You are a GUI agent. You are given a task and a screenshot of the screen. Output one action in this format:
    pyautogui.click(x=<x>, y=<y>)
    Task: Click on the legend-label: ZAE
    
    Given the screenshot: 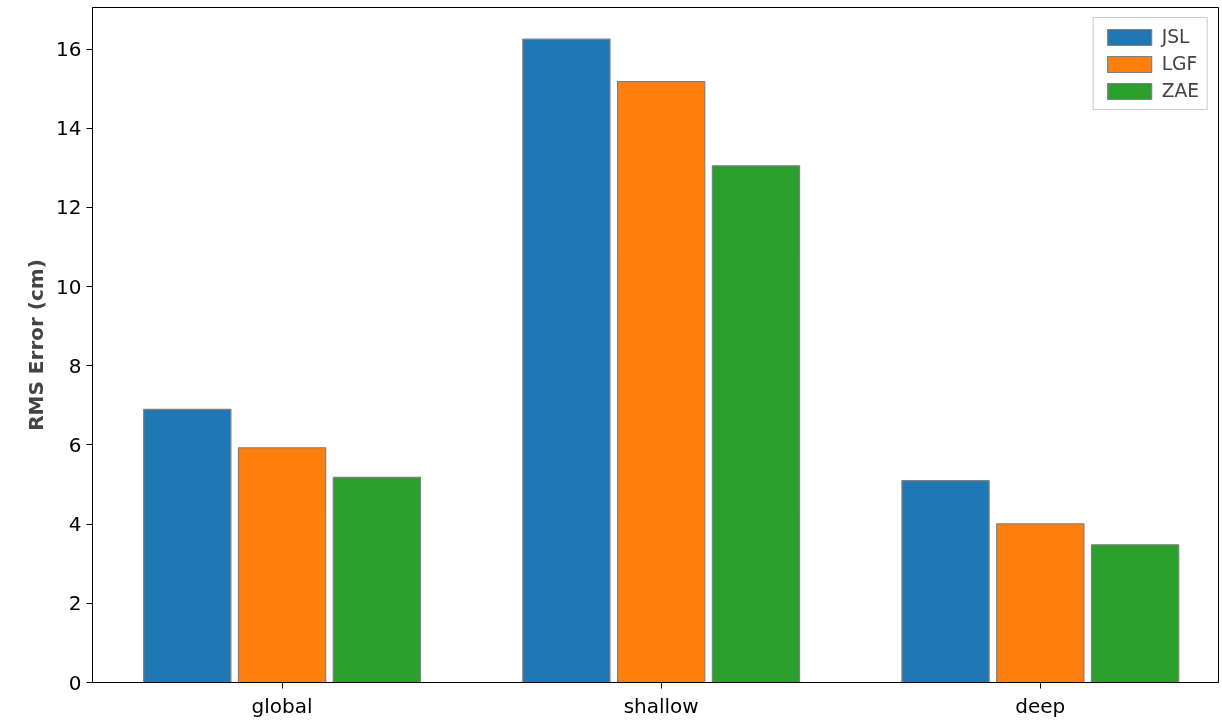 What is the action you would take?
    pyautogui.click(x=1180, y=90)
    